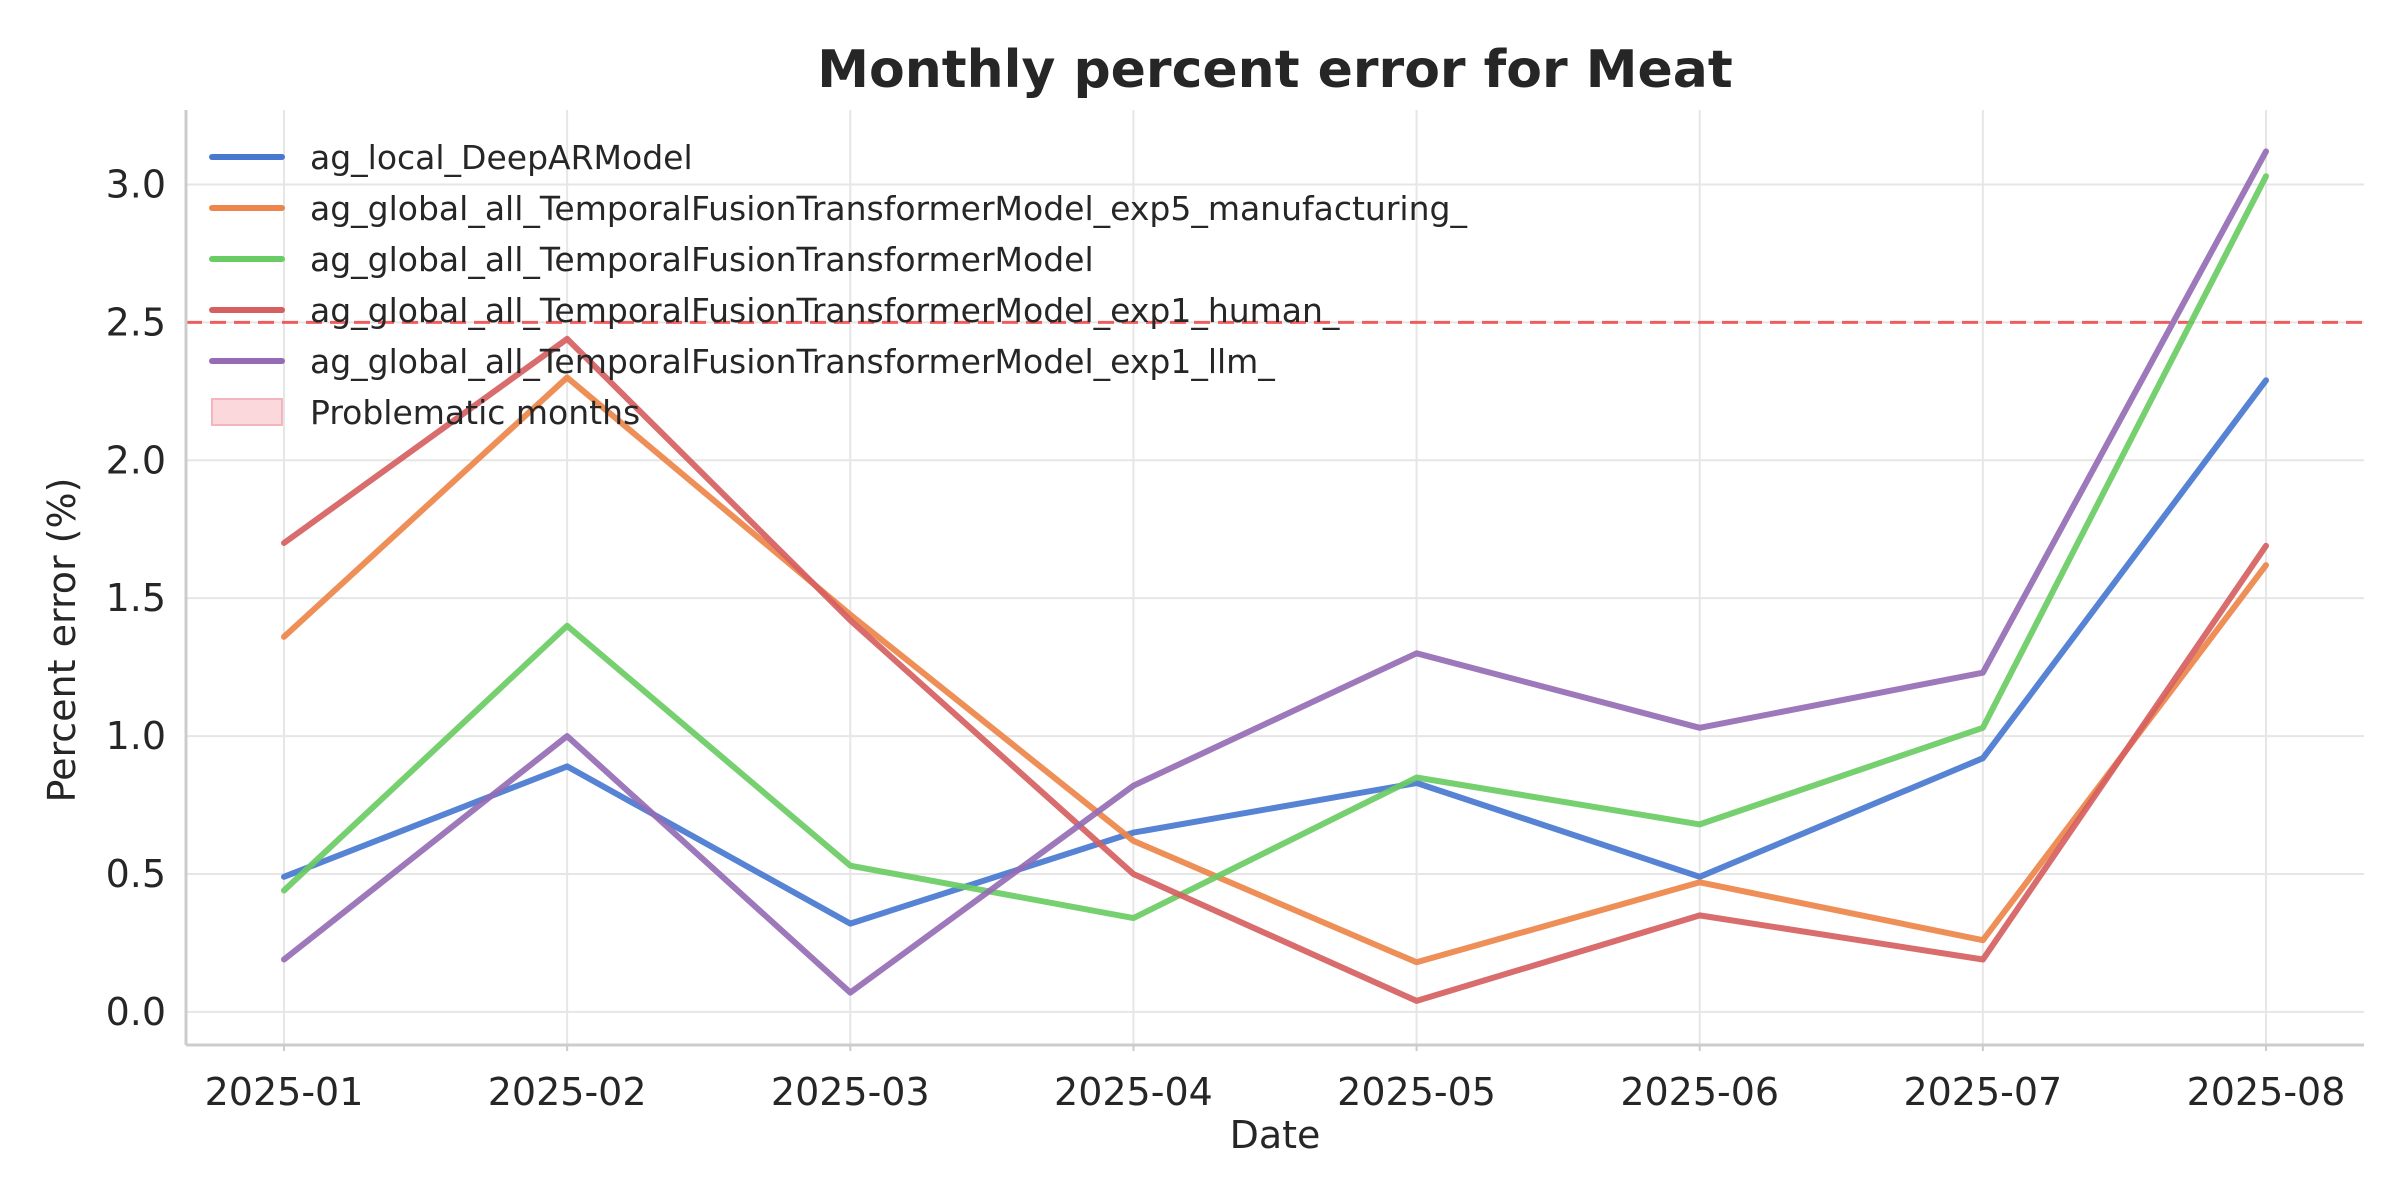  What do you see at coordinates (1275, 1135) in the screenshot?
I see `x-axis-label: Date` at bounding box center [1275, 1135].